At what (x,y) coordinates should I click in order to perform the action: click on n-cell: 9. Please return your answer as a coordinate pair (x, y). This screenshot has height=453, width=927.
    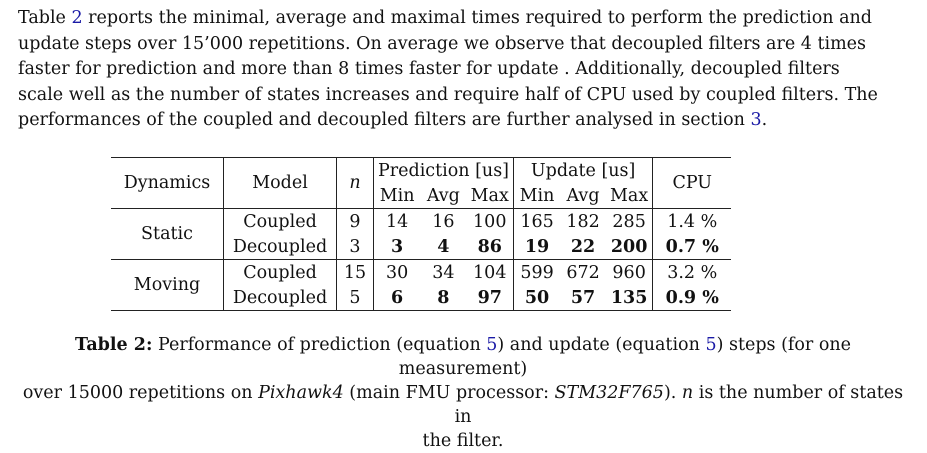
    Looking at the image, I should click on (355, 221).